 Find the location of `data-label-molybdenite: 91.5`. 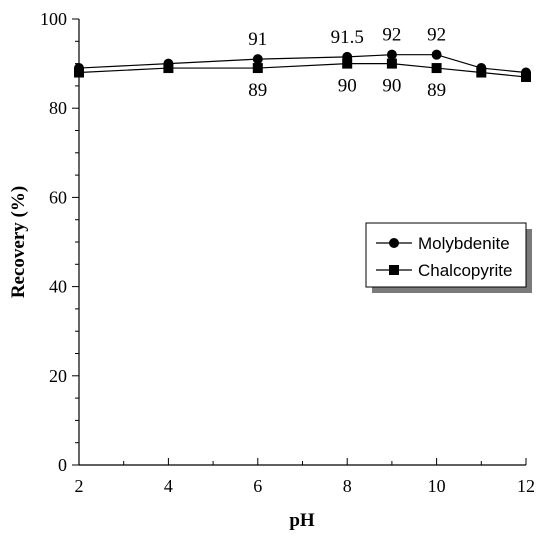

data-label-molybdenite: 91.5 is located at coordinates (347, 37).